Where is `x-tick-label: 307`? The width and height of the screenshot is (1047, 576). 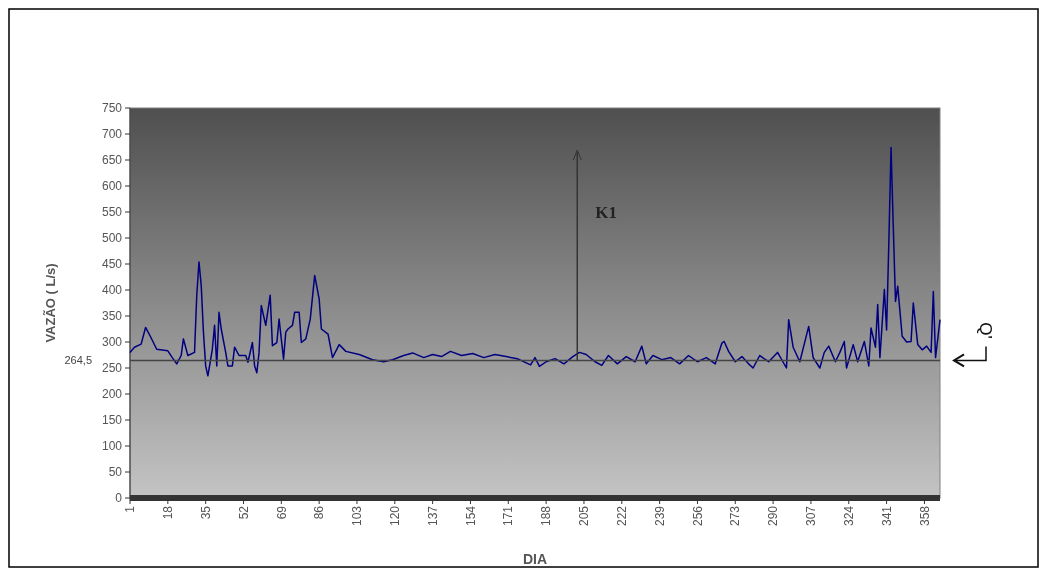 x-tick-label: 307 is located at coordinates (811, 516).